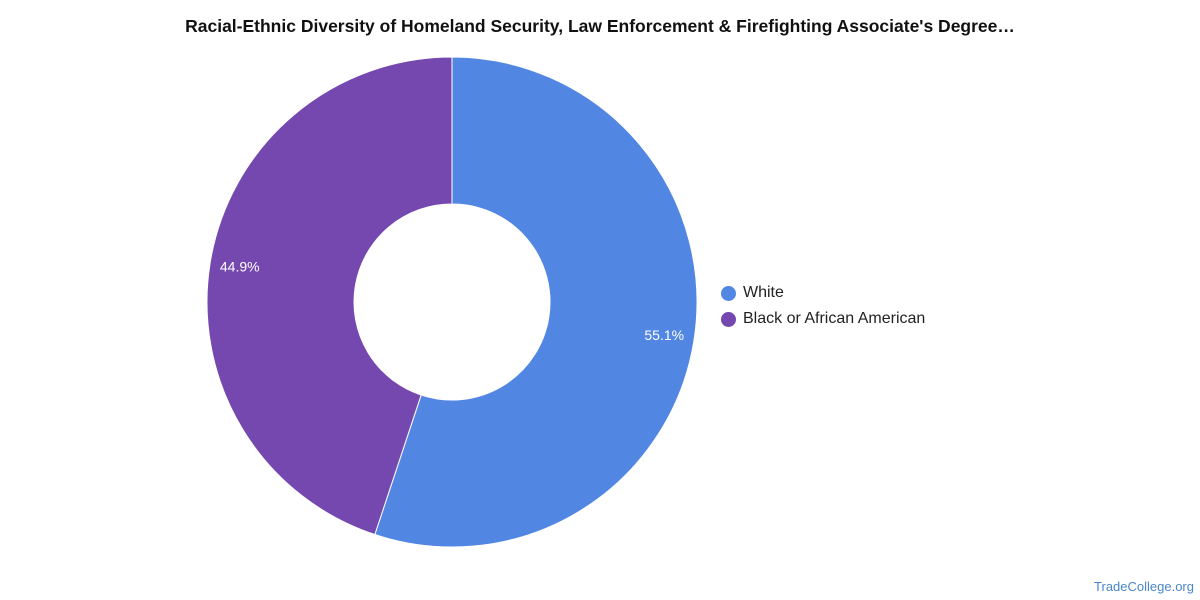 Image resolution: width=1200 pixels, height=600 pixels. What do you see at coordinates (834, 318) in the screenshot?
I see `legend-label-black-or-african-american: Black or African American` at bounding box center [834, 318].